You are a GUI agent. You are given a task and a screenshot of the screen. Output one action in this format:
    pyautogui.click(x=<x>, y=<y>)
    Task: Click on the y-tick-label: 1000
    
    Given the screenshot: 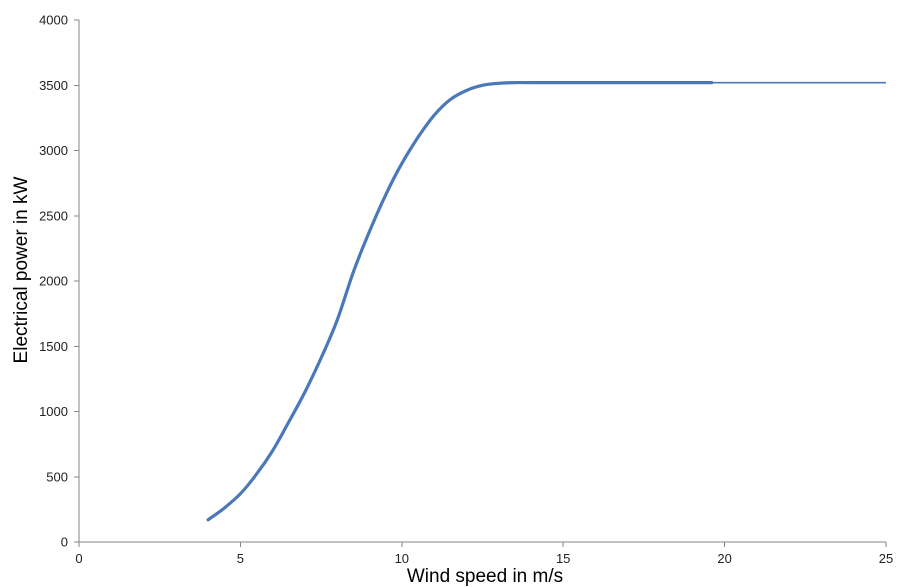 What is the action you would take?
    pyautogui.click(x=53, y=411)
    